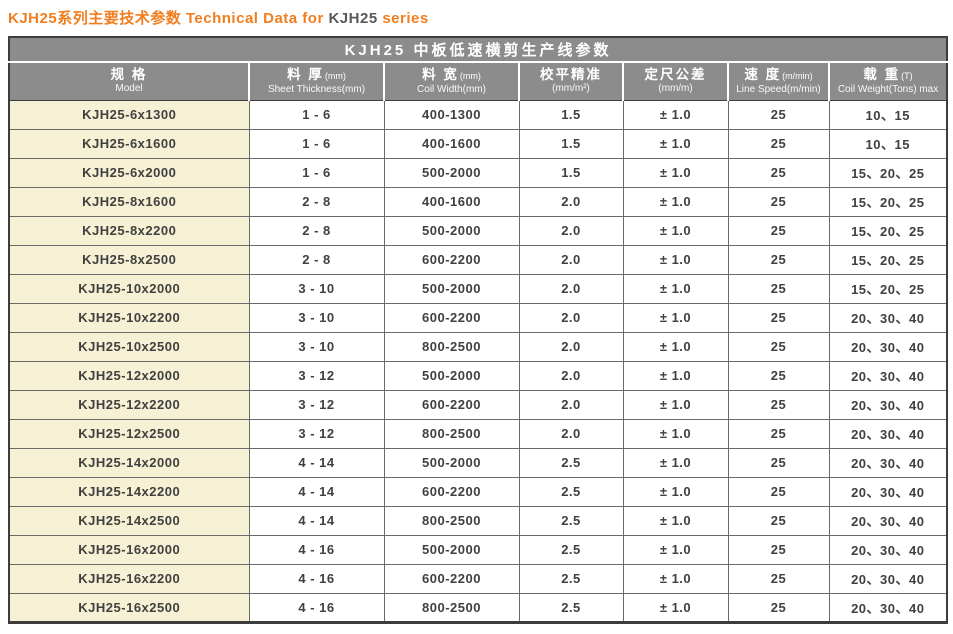  What do you see at coordinates (451, 89) in the screenshot?
I see `column-header-sub: Coil Width(mm)` at bounding box center [451, 89].